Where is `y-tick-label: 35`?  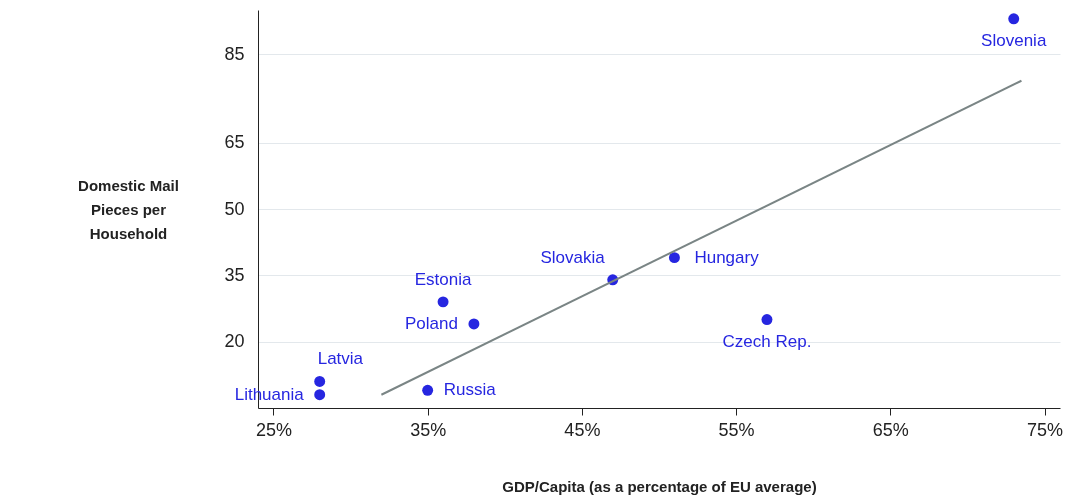
y-tick-label: 35 is located at coordinates (234, 274).